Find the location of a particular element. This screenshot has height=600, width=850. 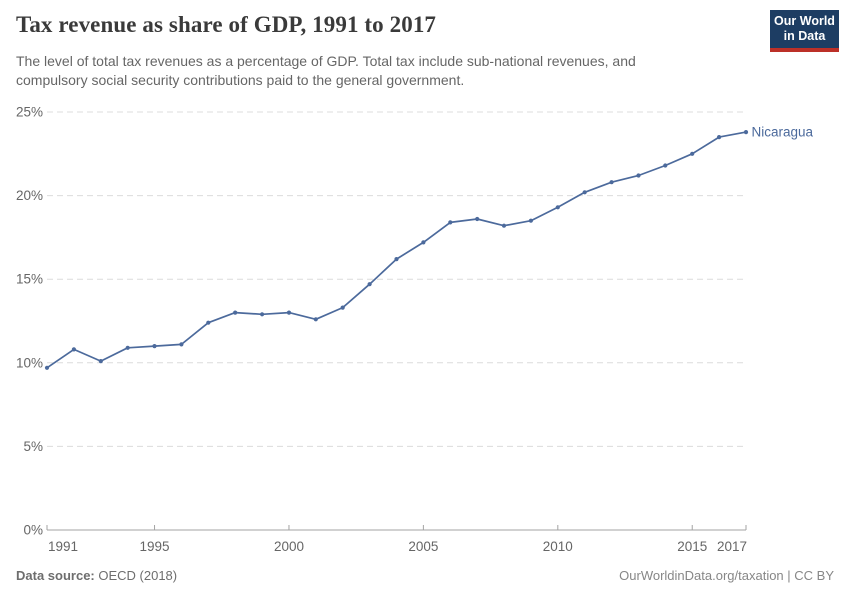

data-source-label: Data source: is located at coordinates (55, 575).